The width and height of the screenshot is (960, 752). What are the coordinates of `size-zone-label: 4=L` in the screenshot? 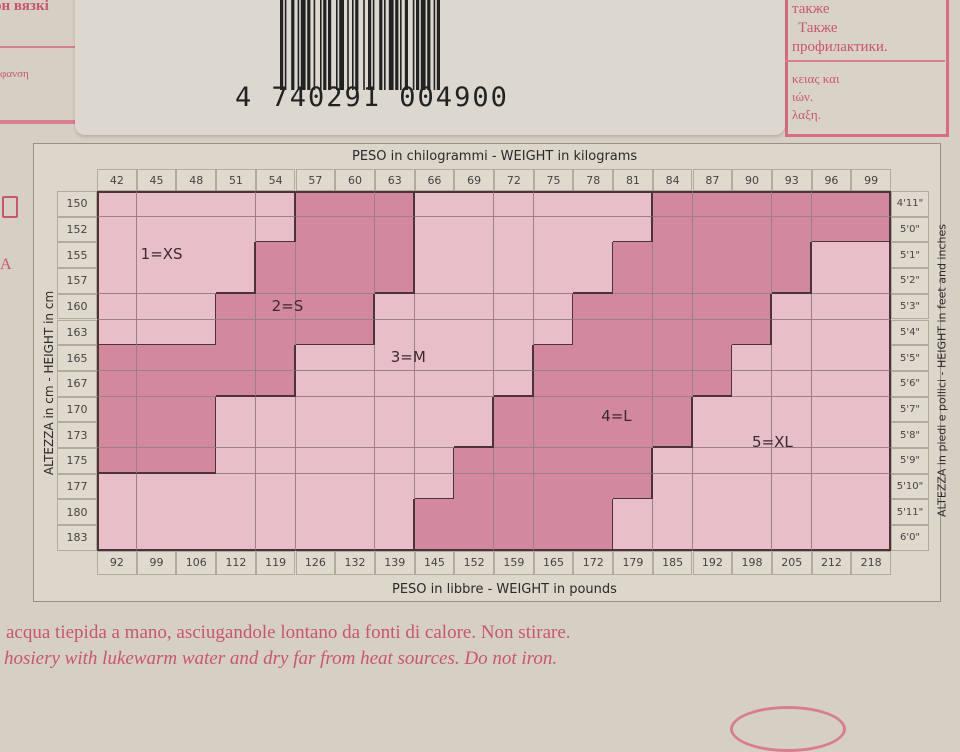 It's located at (616, 416).